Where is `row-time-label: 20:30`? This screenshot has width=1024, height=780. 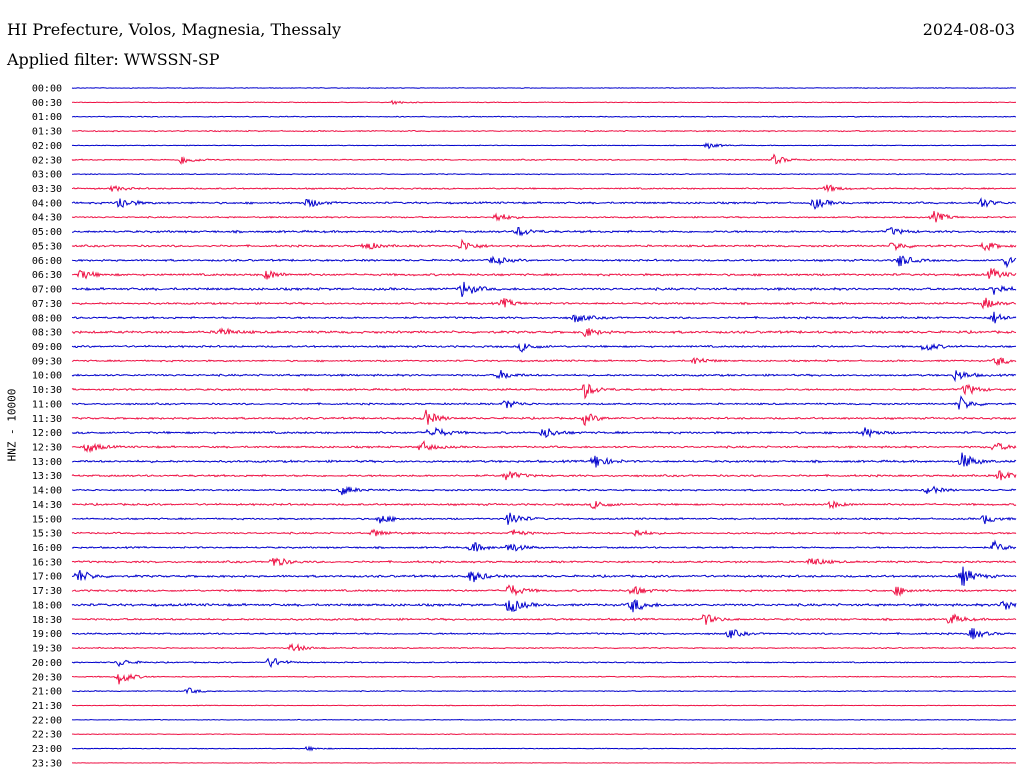 row-time-label: 20:30 is located at coordinates (47, 677).